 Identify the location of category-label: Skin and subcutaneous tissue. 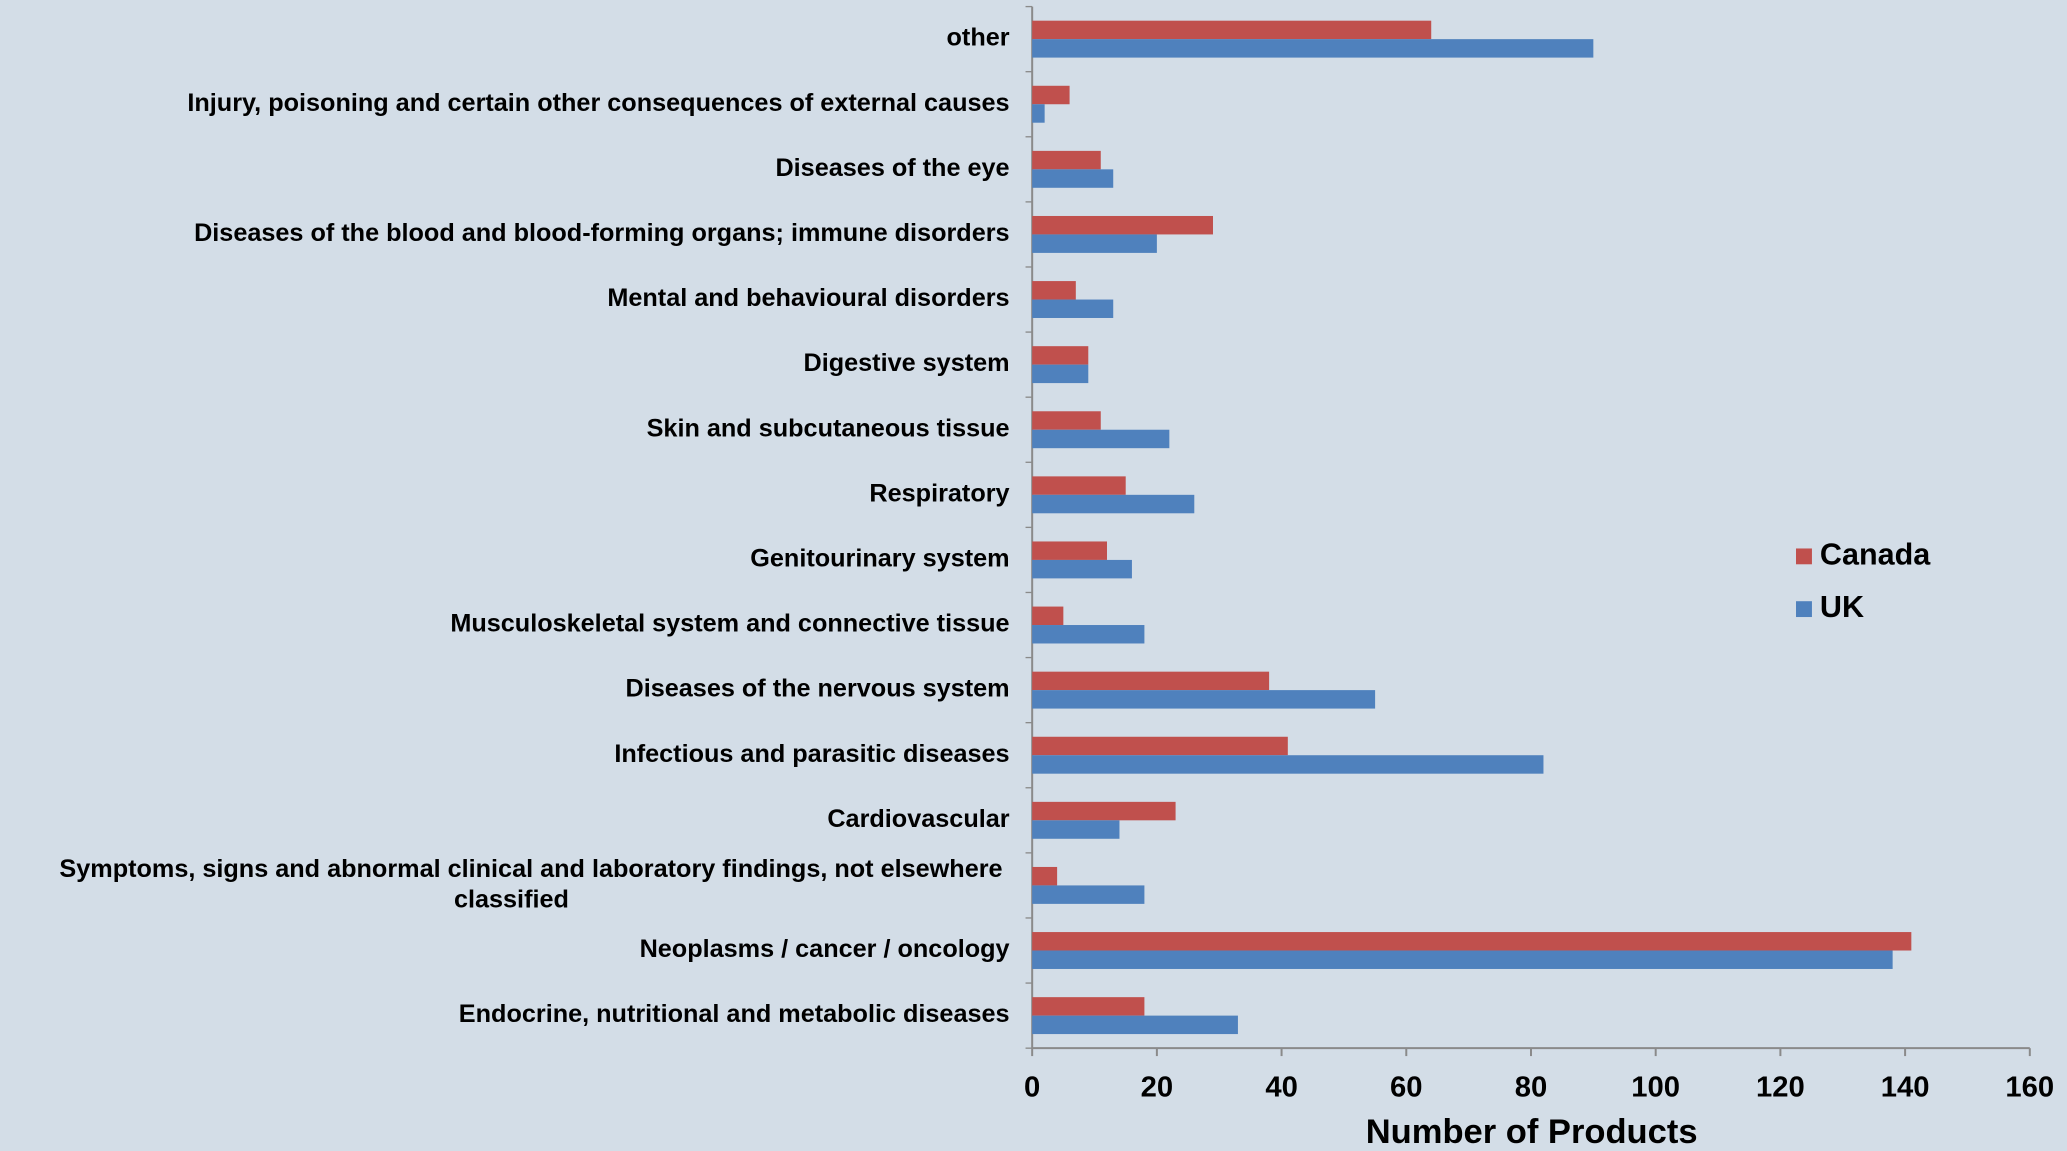
(828, 428).